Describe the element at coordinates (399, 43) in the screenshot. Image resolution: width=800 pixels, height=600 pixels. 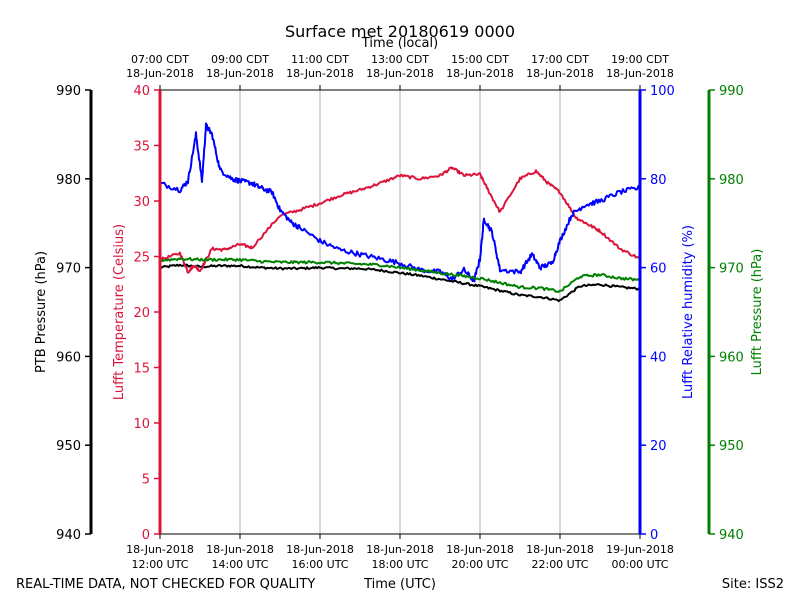
I see `top-axis-label: Time (local)` at that location.